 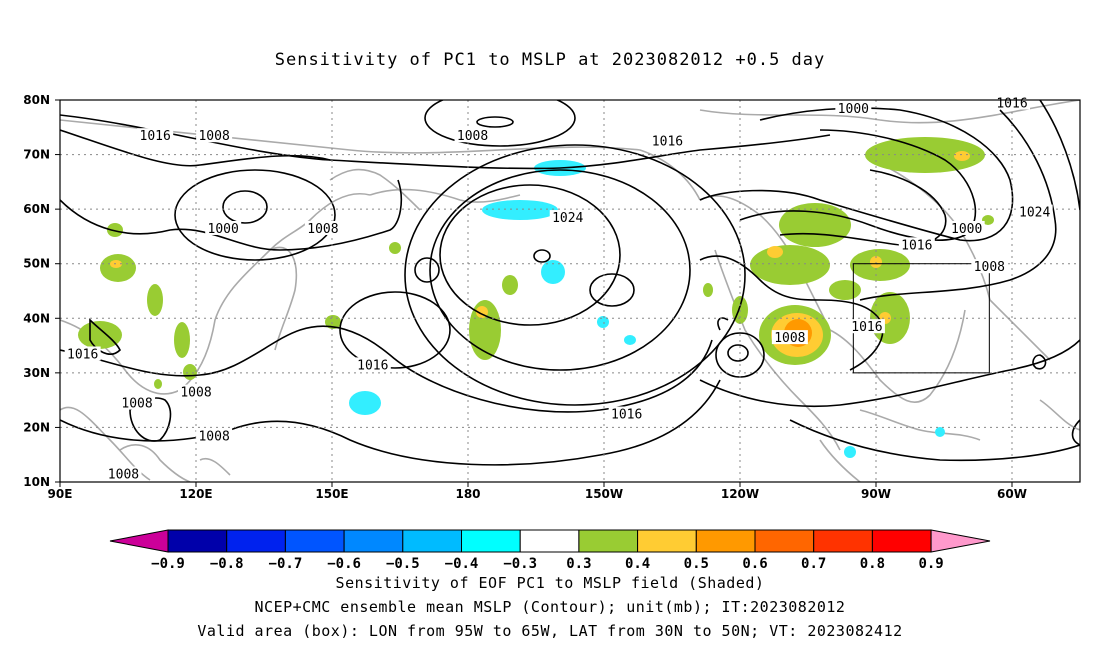 What do you see at coordinates (36, 373) in the screenshot?
I see `lat-tick-label: 30N` at bounding box center [36, 373].